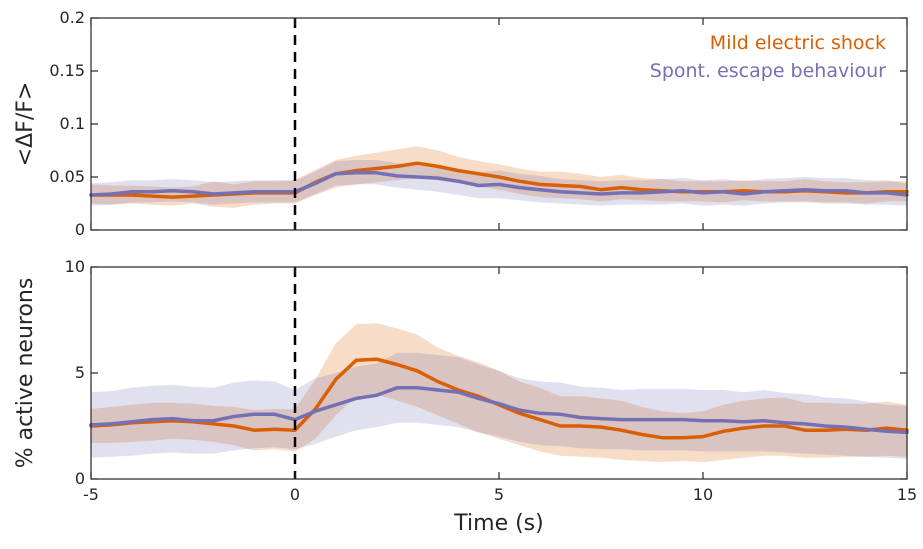 This screenshot has width=923, height=549. I want to click on y-axis-label: <ΔF/F>, so click(25, 124).